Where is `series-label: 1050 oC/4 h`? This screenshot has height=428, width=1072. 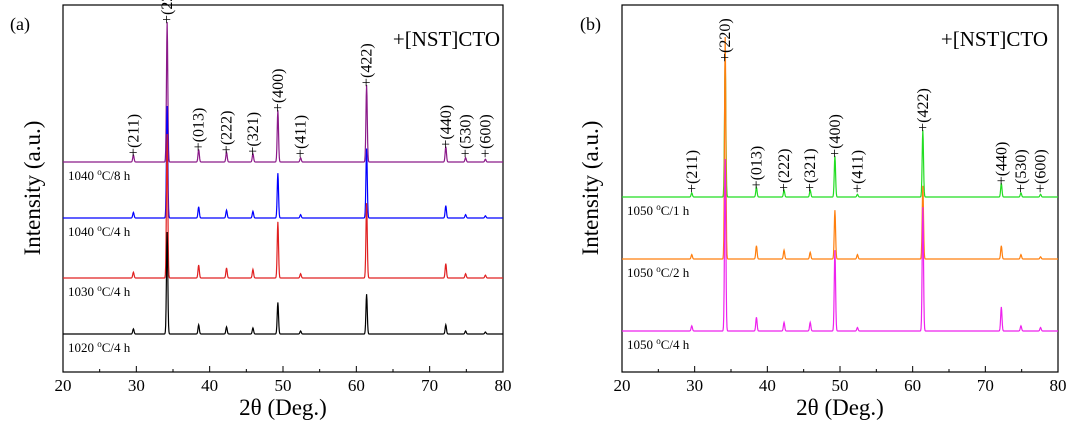 series-label: 1050 oC/4 h is located at coordinates (658, 344).